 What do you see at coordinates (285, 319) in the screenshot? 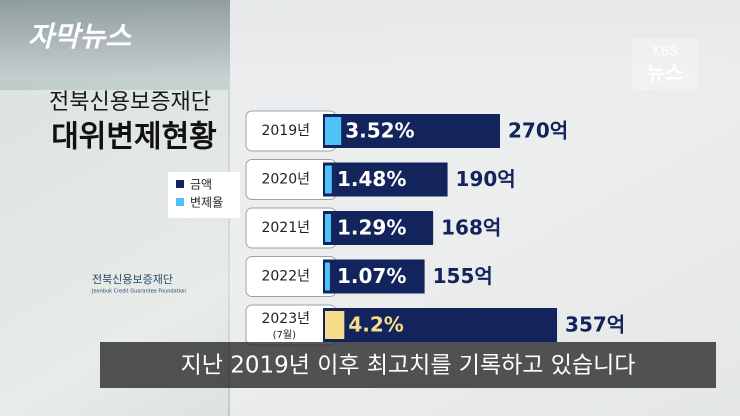
I see `category-label: 2023년` at bounding box center [285, 319].